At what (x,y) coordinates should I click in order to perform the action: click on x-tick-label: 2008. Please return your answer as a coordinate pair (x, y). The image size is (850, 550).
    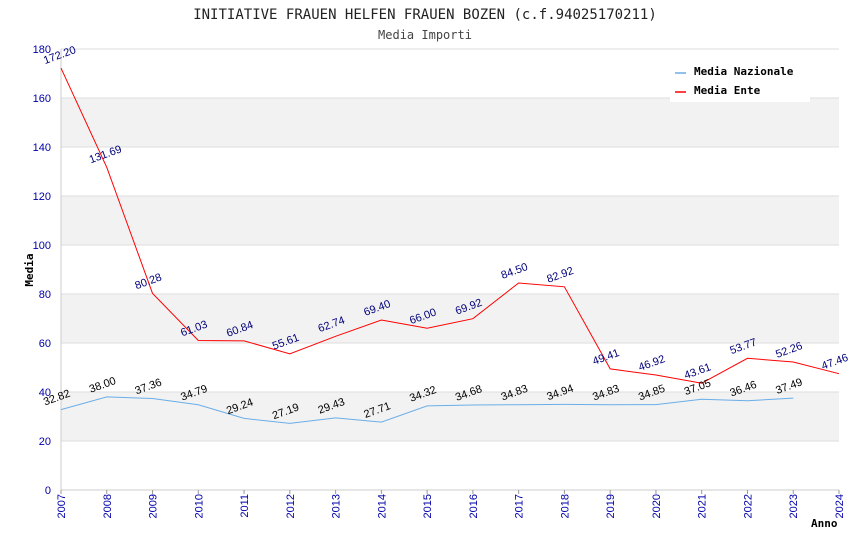
    Looking at the image, I should click on (108, 506).